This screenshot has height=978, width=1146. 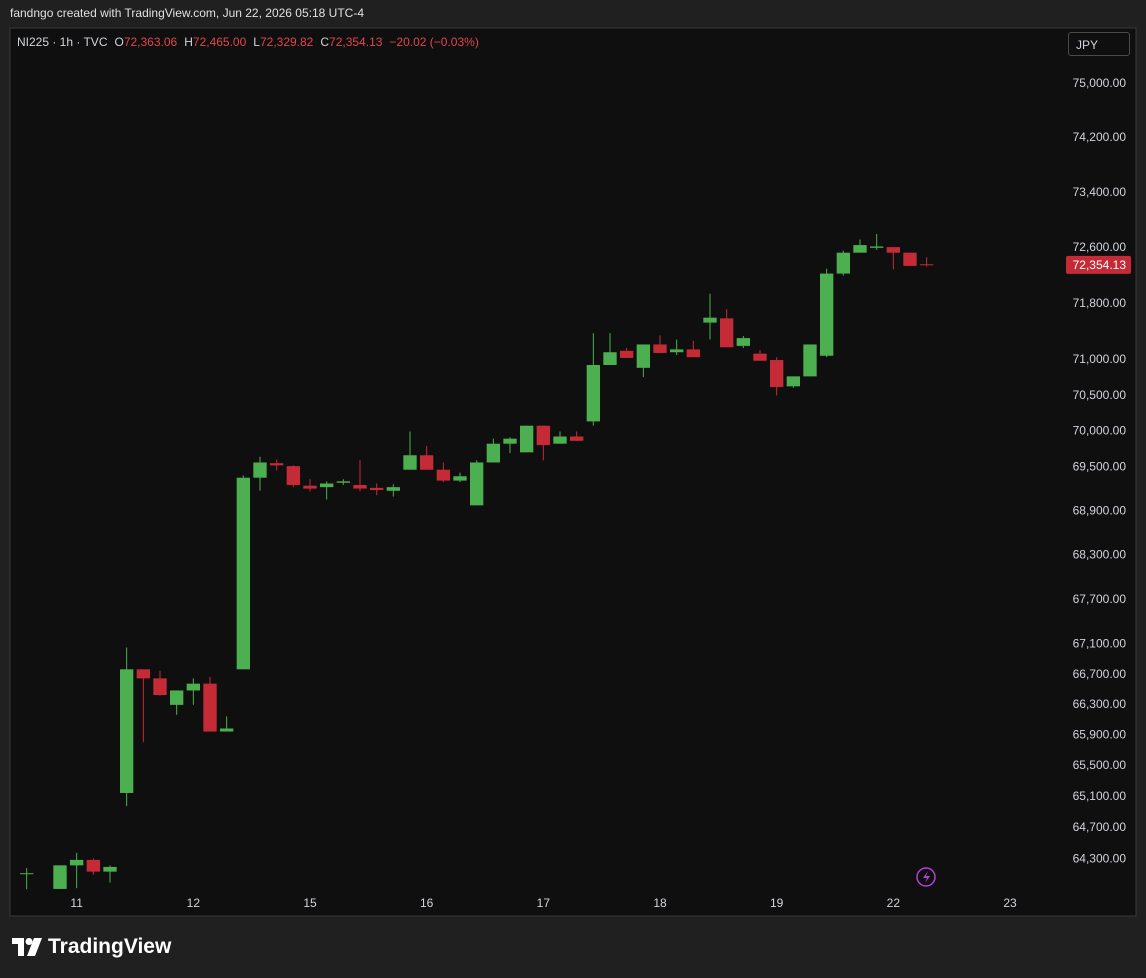 What do you see at coordinates (219, 42) in the screenshot?
I see `legend-value: 72,465.00` at bounding box center [219, 42].